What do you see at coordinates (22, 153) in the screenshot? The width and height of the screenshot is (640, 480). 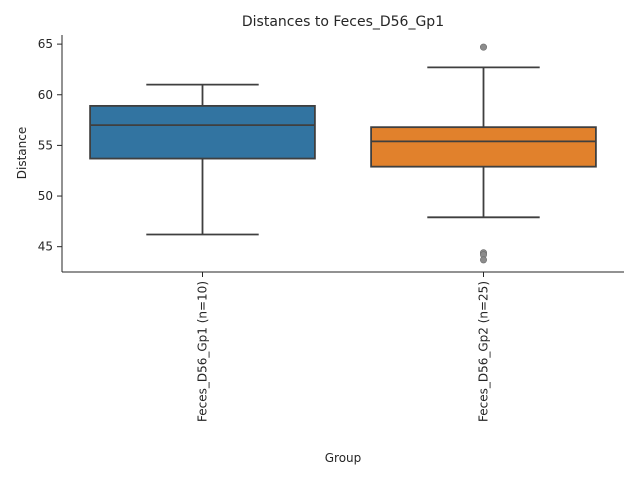 I see `y-axis-label: Distance` at bounding box center [22, 153].